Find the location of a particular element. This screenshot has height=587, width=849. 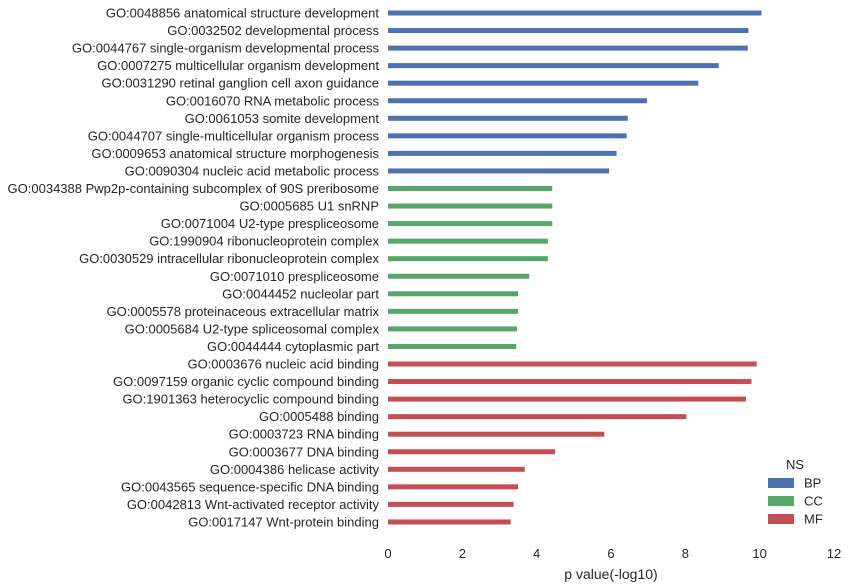

x-tick-label: 0 is located at coordinates (387, 553).